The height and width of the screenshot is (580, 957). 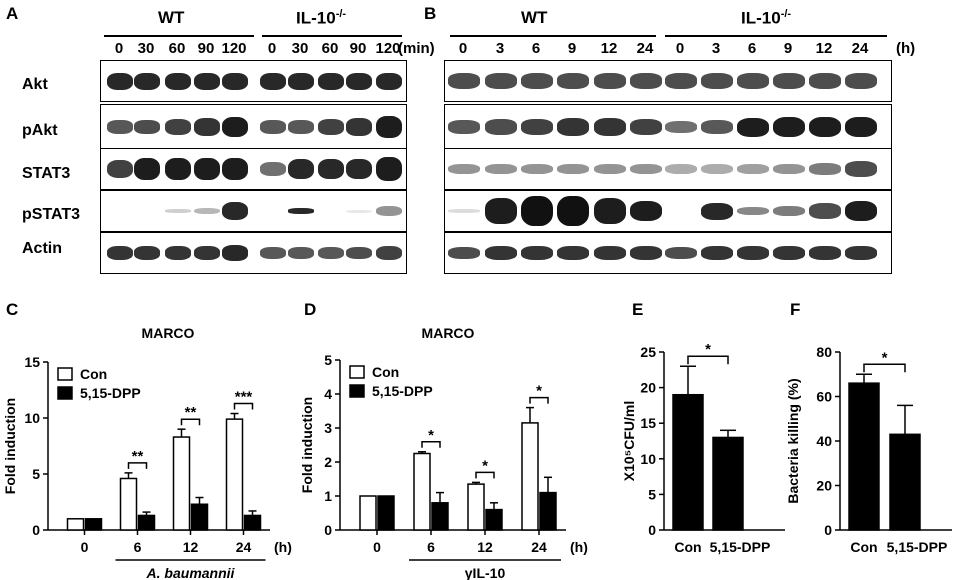 What do you see at coordinates (244, 397) in the screenshot?
I see `significance-label: ***` at bounding box center [244, 397].